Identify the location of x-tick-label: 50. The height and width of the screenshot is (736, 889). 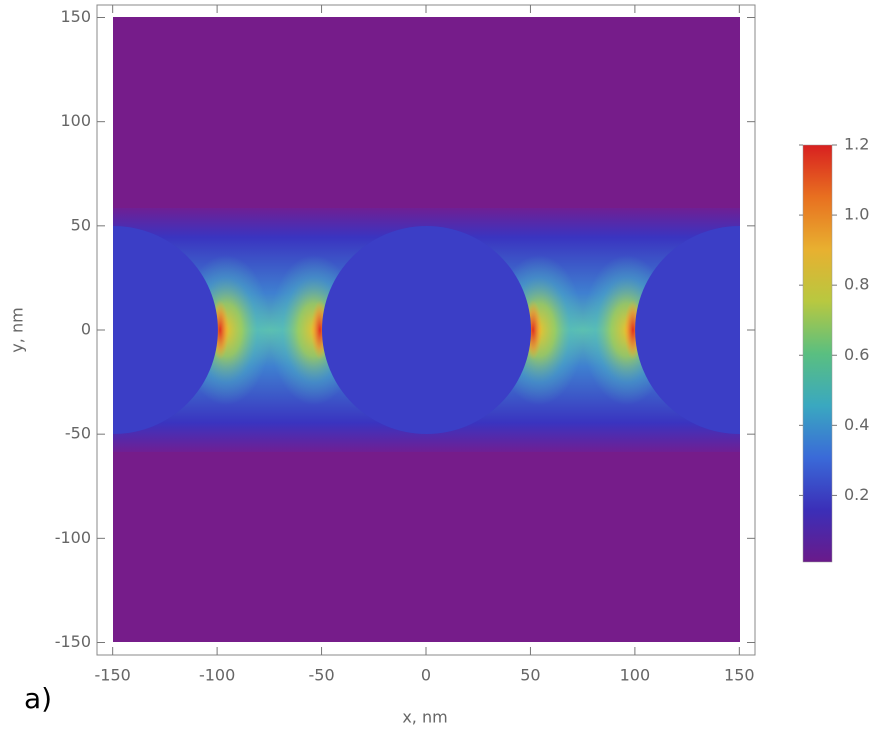
(530, 675).